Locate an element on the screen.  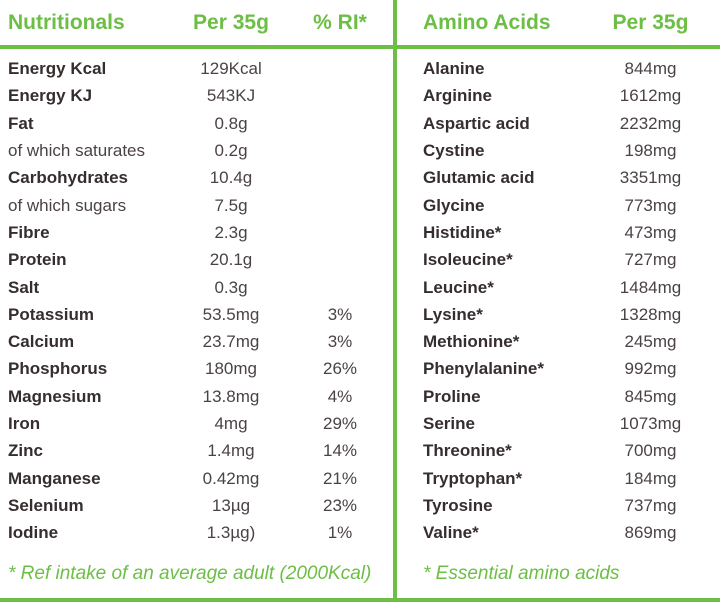
nutrient-ri-percent: 3% is located at coordinates (340, 314).